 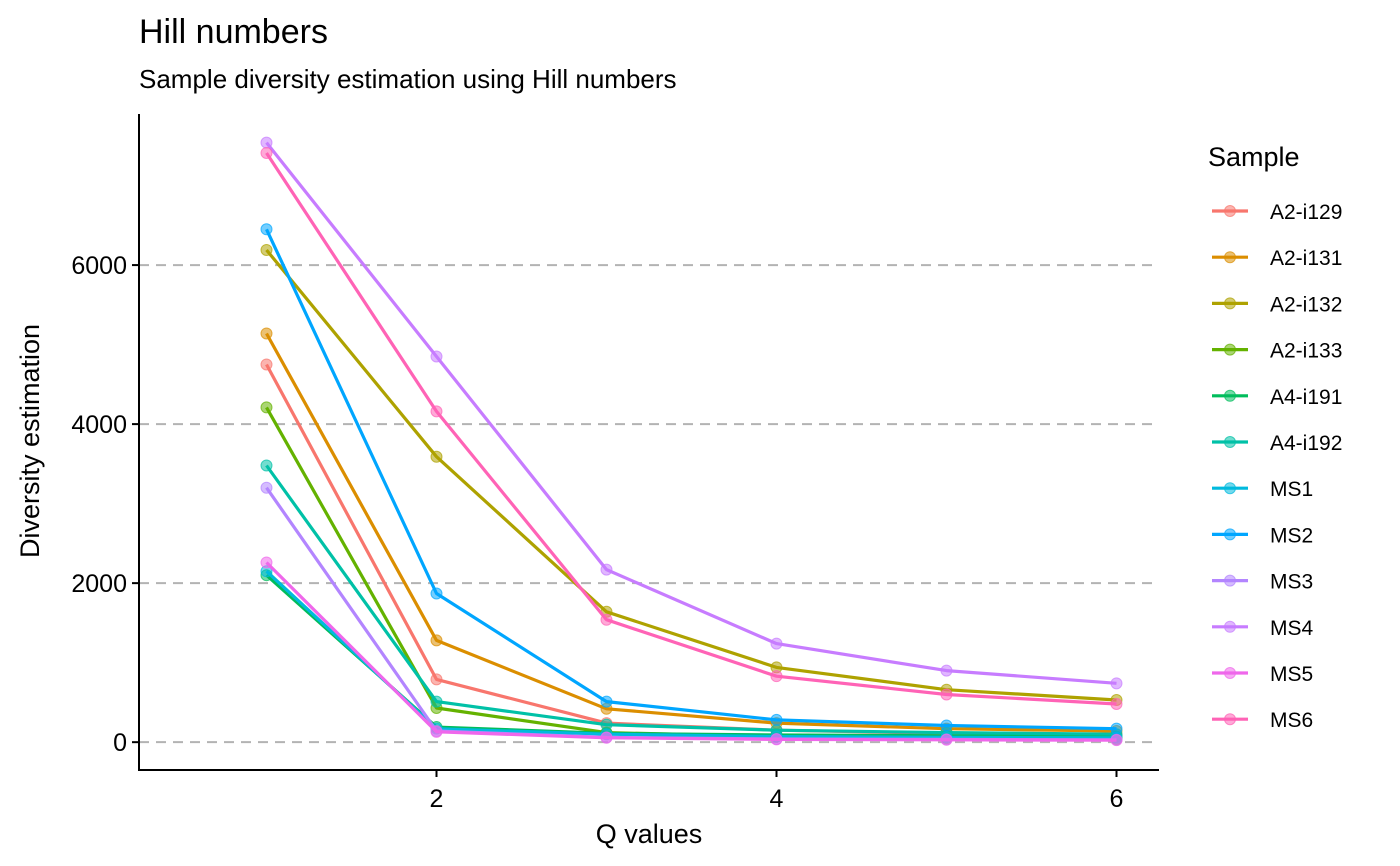 I want to click on legend-item-MS4: MS4, so click(x=1263, y=628).